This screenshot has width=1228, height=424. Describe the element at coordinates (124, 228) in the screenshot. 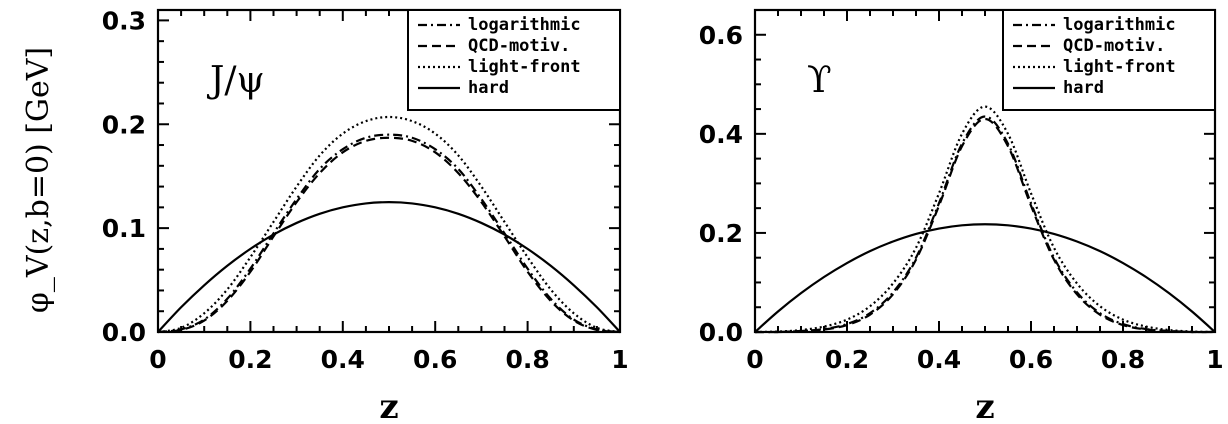

I see `y-tick-label: 0.1` at that location.